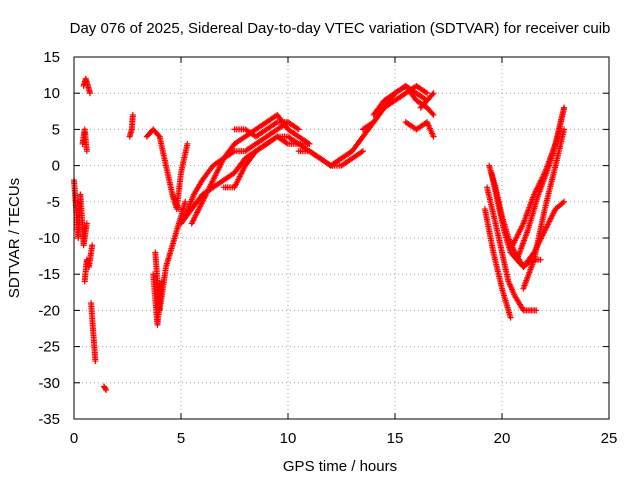 This screenshot has width=640, height=480. Describe the element at coordinates (56, 166) in the screenshot. I see `y-tick-label: 0` at that location.